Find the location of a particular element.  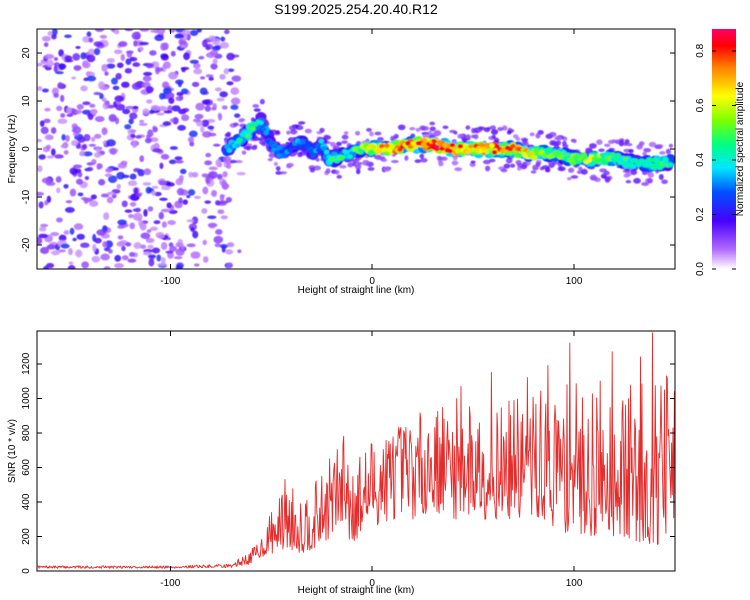

snr-y-label: SNR (10 * v/v) is located at coordinates (12, 451).